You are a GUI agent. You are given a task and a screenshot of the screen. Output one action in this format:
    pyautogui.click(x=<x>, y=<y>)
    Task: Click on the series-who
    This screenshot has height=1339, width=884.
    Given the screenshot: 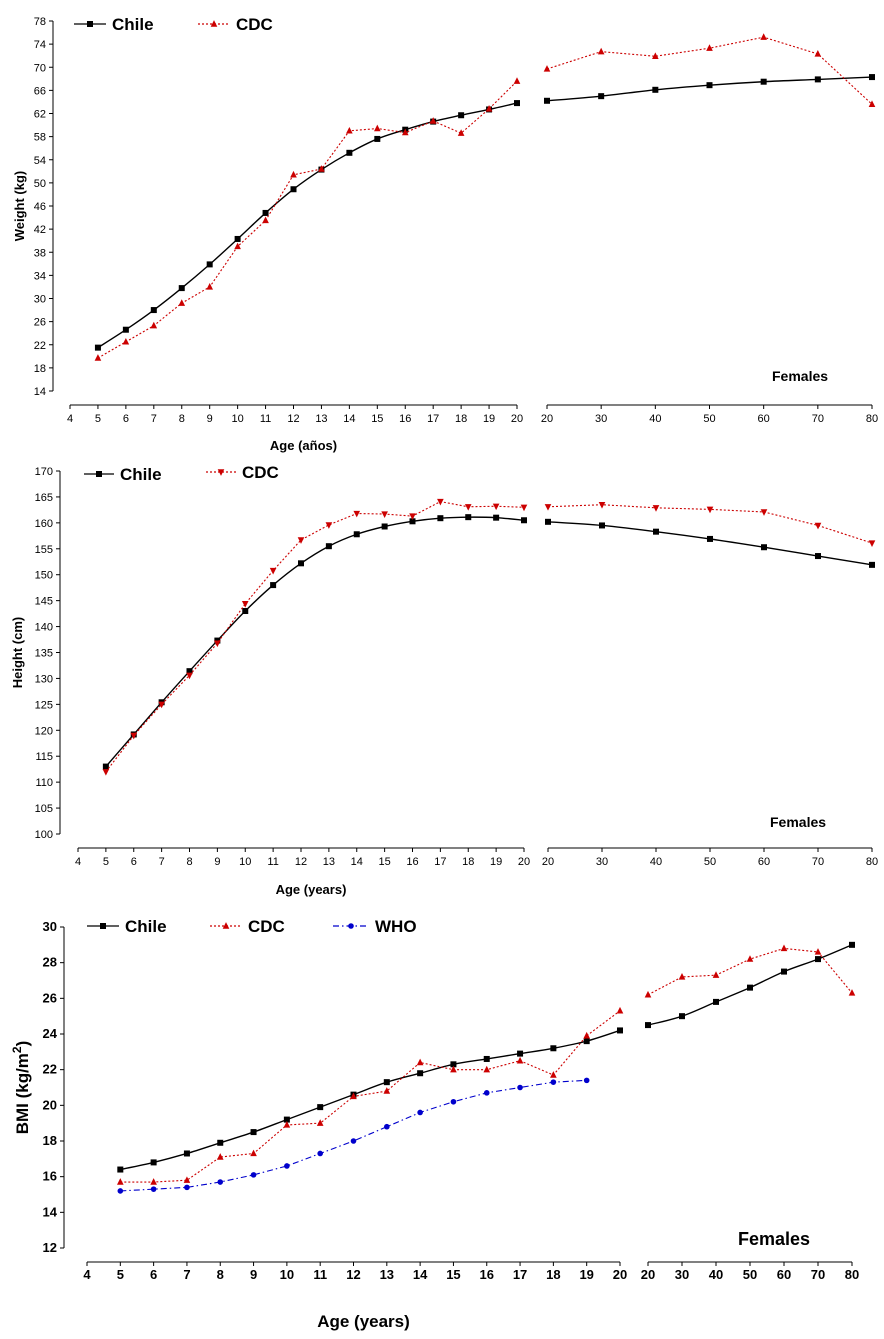 What is the action you would take?
    pyautogui.click(x=353, y=1135)
    